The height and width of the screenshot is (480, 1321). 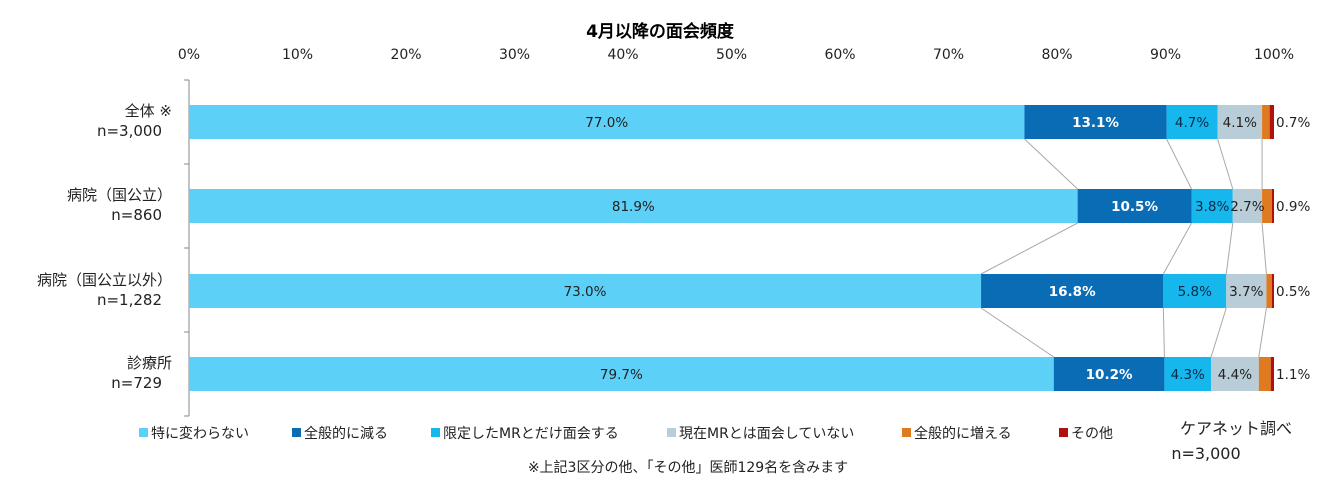 I want to click on legend-label: 現在MRとは面会していない, so click(x=766, y=434).